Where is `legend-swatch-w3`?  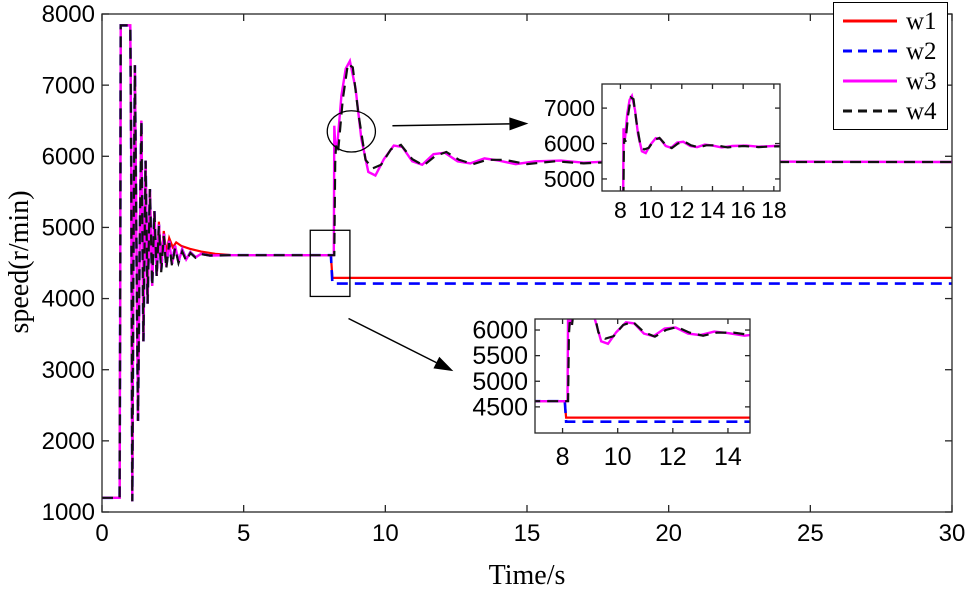
legend-swatch-w3 is located at coordinates (870, 81).